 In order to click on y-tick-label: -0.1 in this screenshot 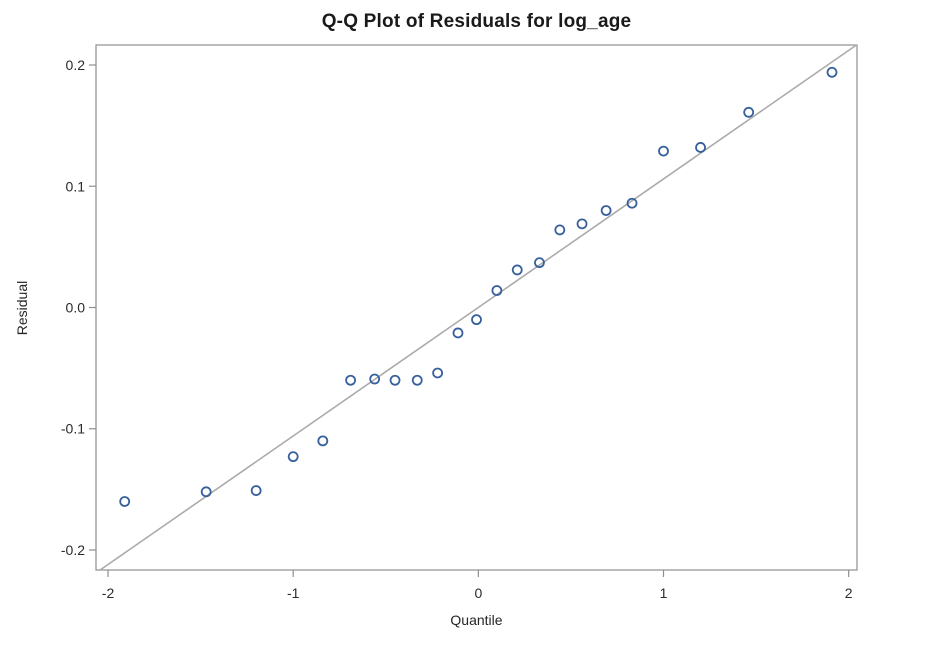, I will do `click(73, 429)`.